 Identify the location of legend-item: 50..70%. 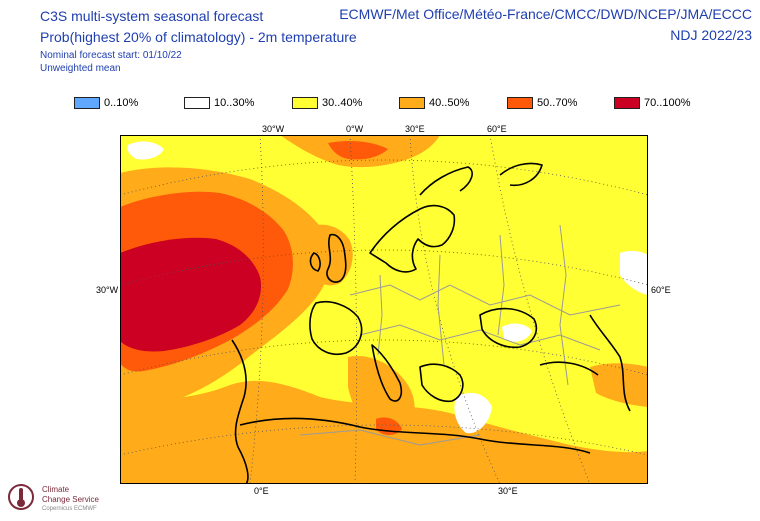
(542, 103).